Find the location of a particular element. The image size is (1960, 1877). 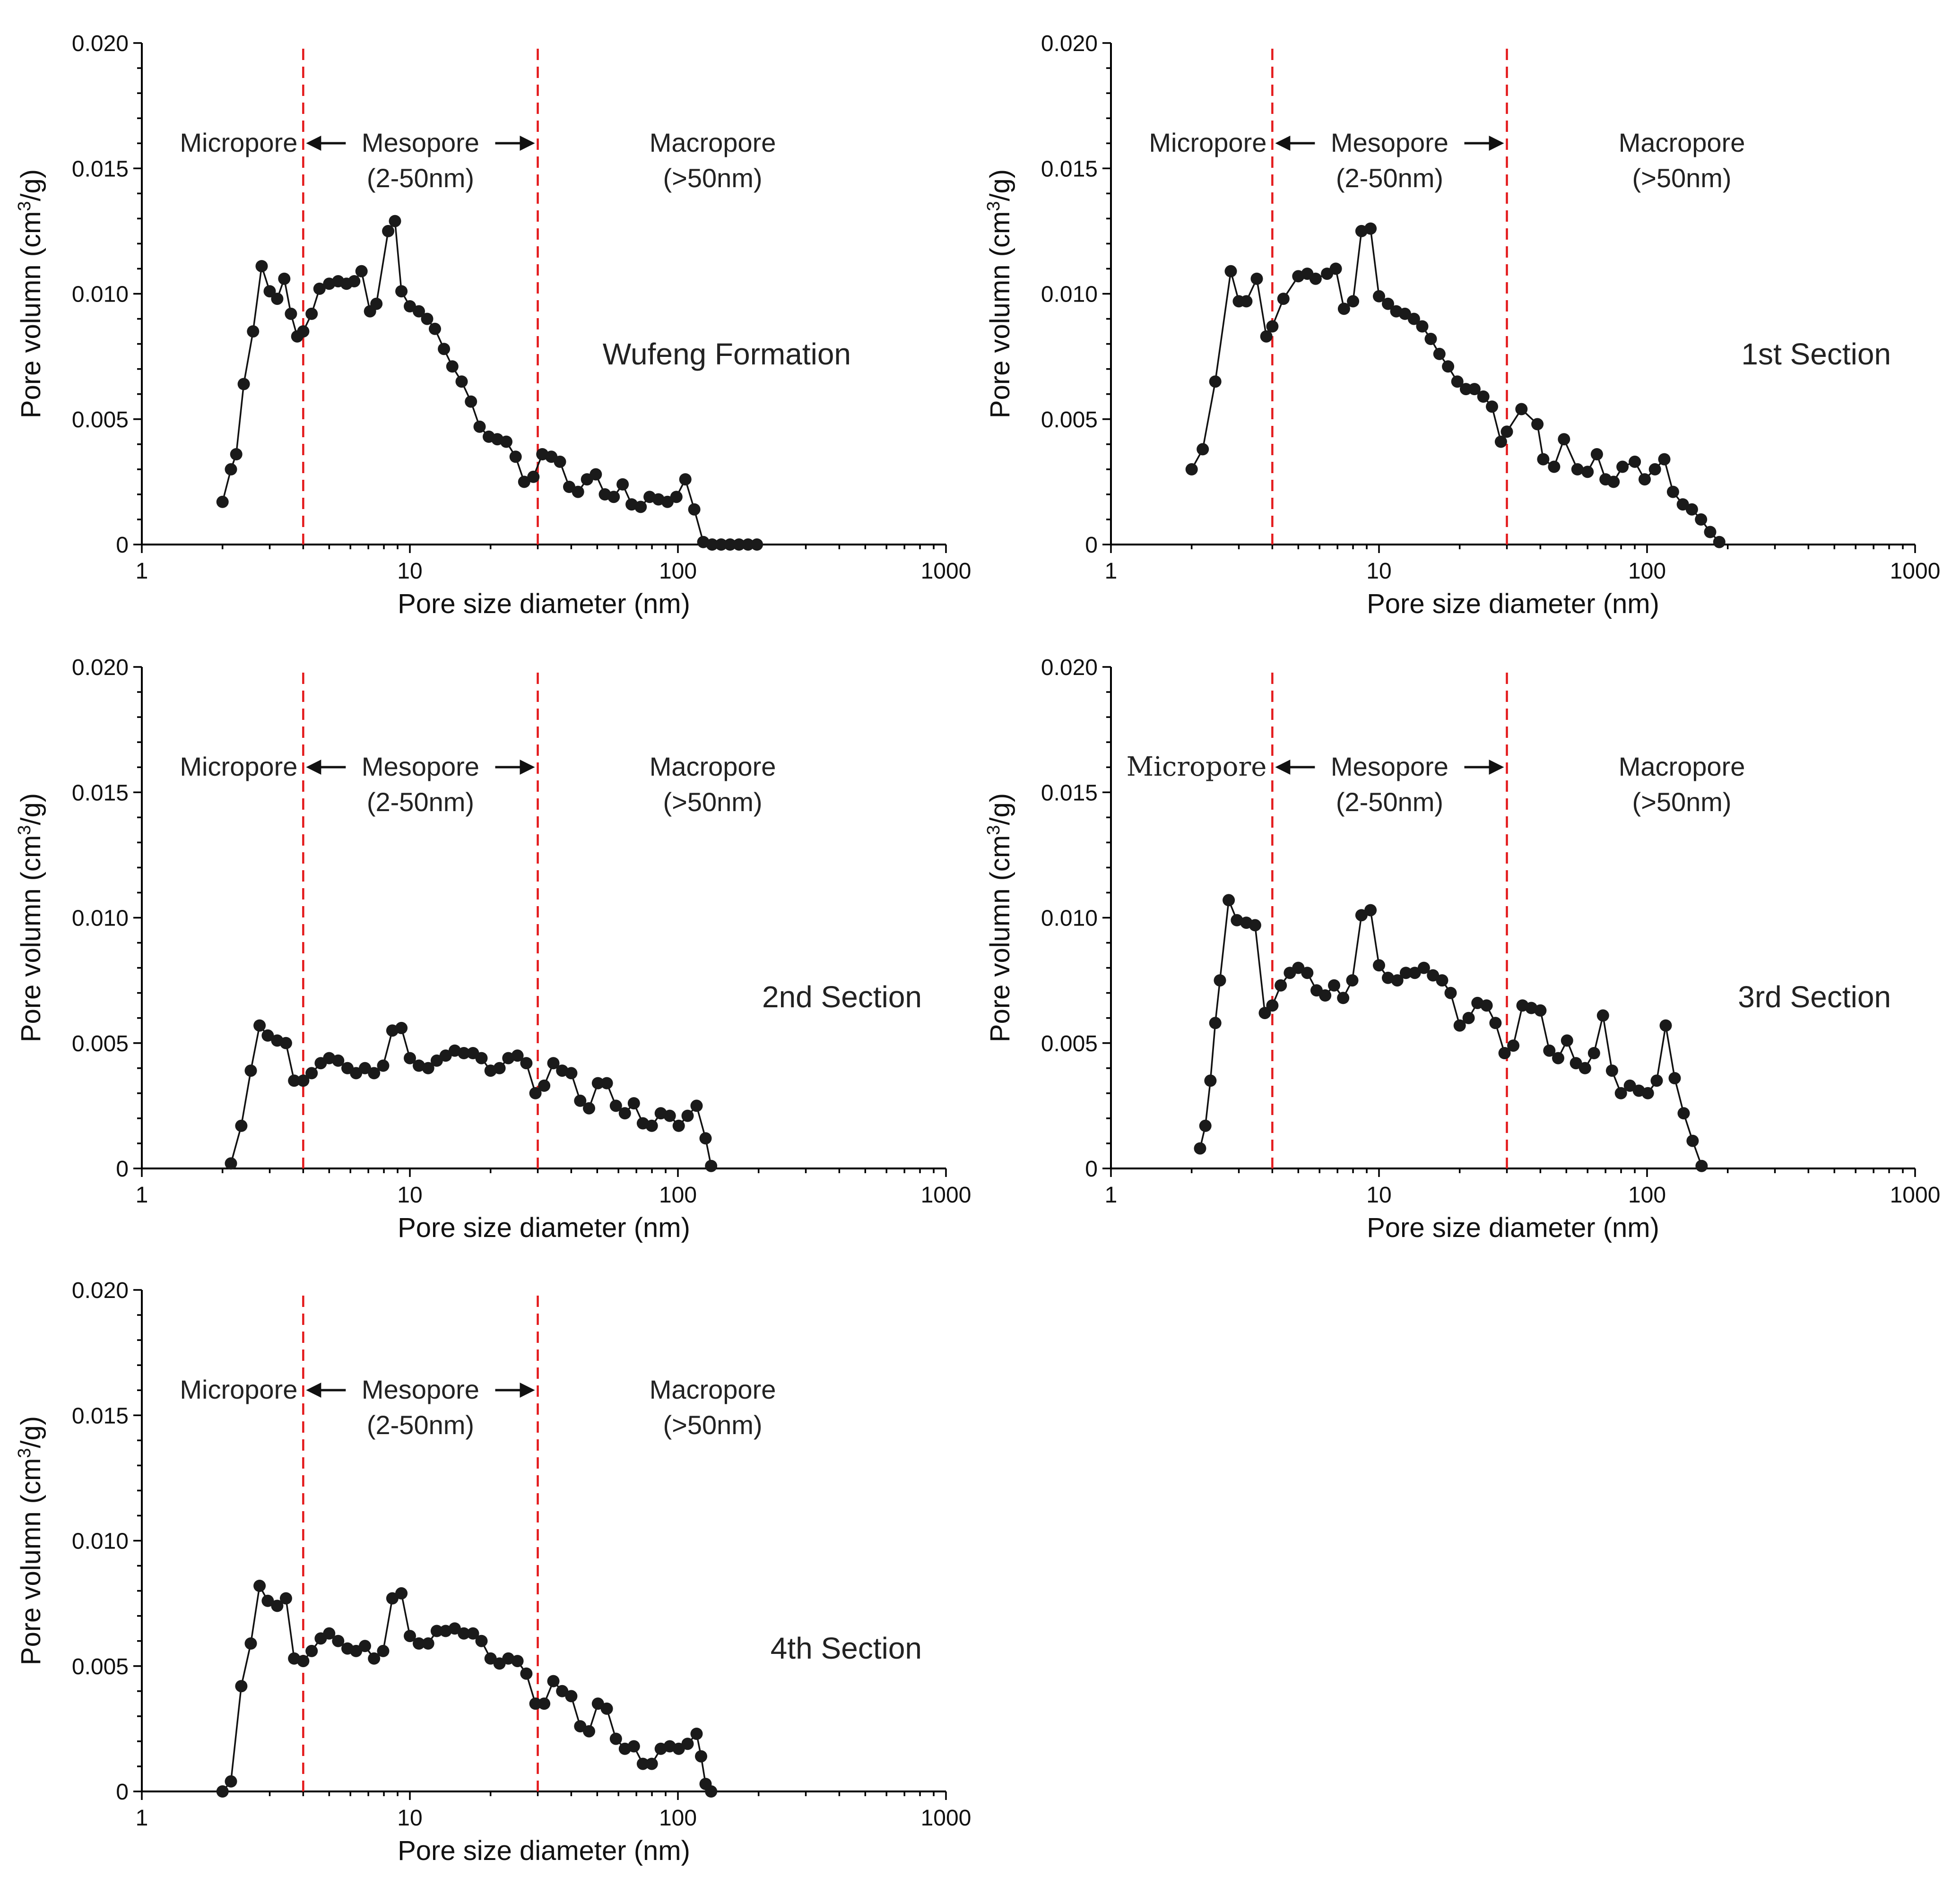

y-tick-label: 0.015 is located at coordinates (1070, 793).